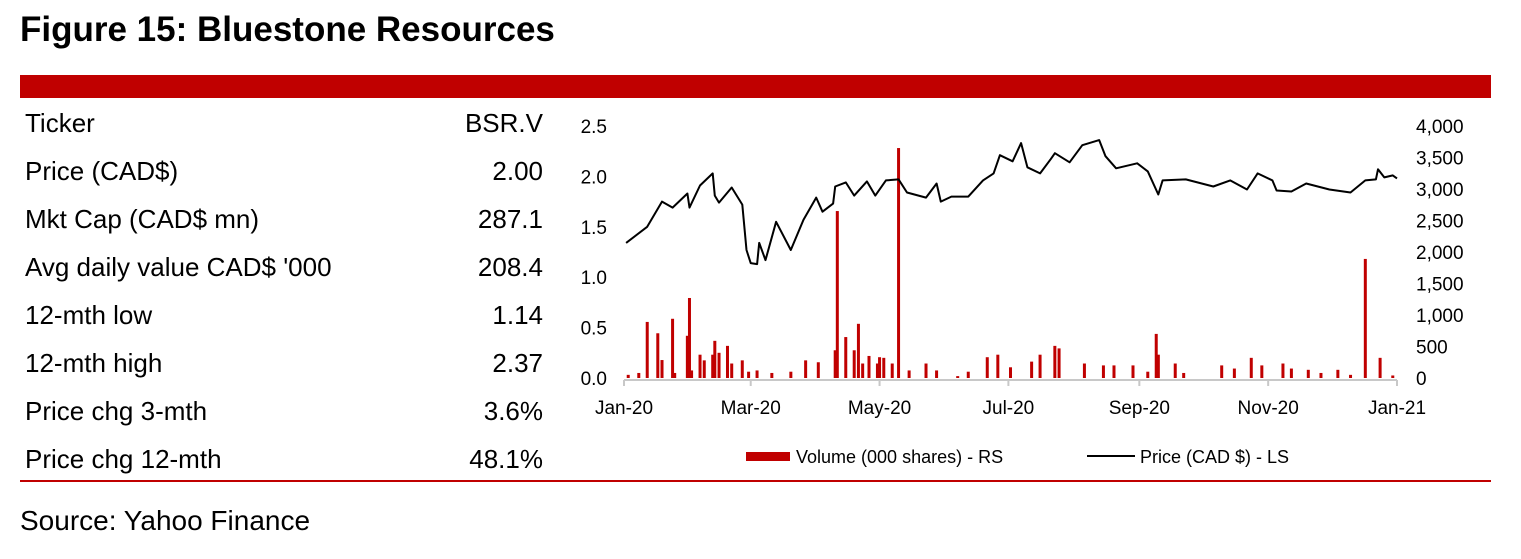  What do you see at coordinates (768, 456) in the screenshot?
I see `legend-volume-swatch` at bounding box center [768, 456].